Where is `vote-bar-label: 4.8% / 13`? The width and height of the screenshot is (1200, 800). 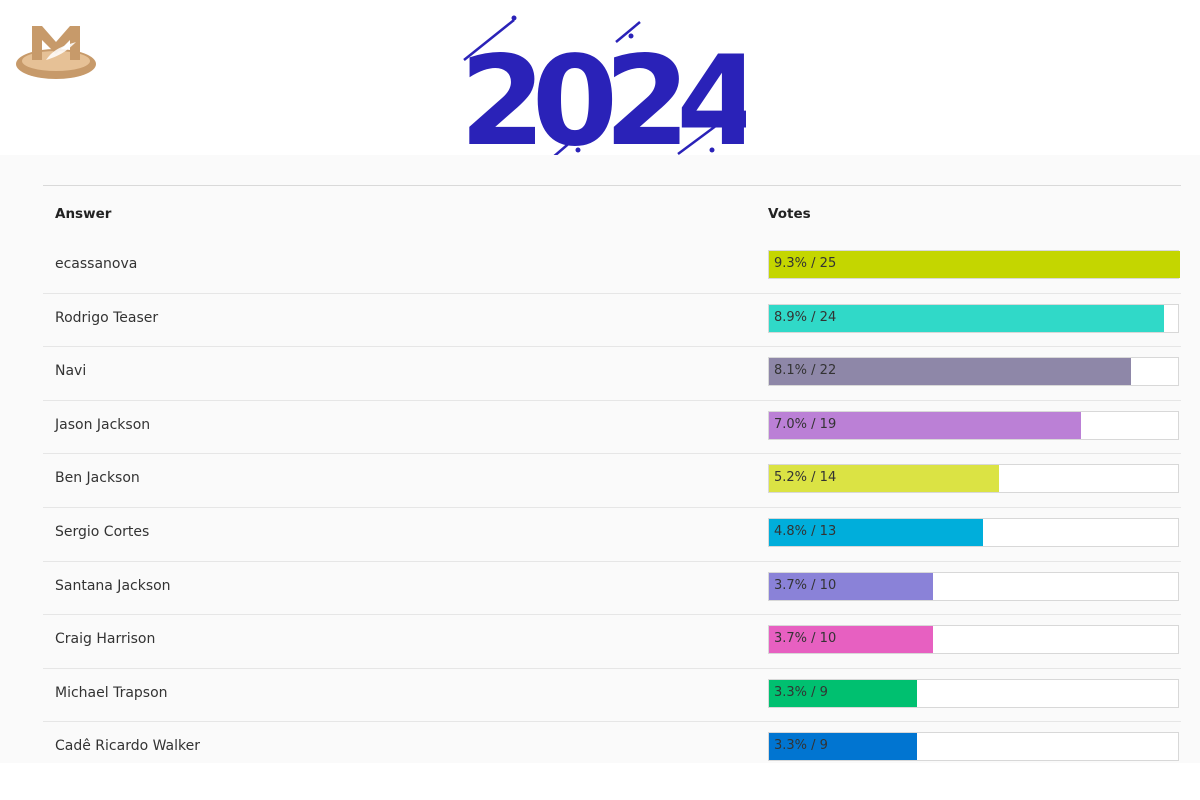 vote-bar-label: 4.8% / 13 is located at coordinates (805, 531).